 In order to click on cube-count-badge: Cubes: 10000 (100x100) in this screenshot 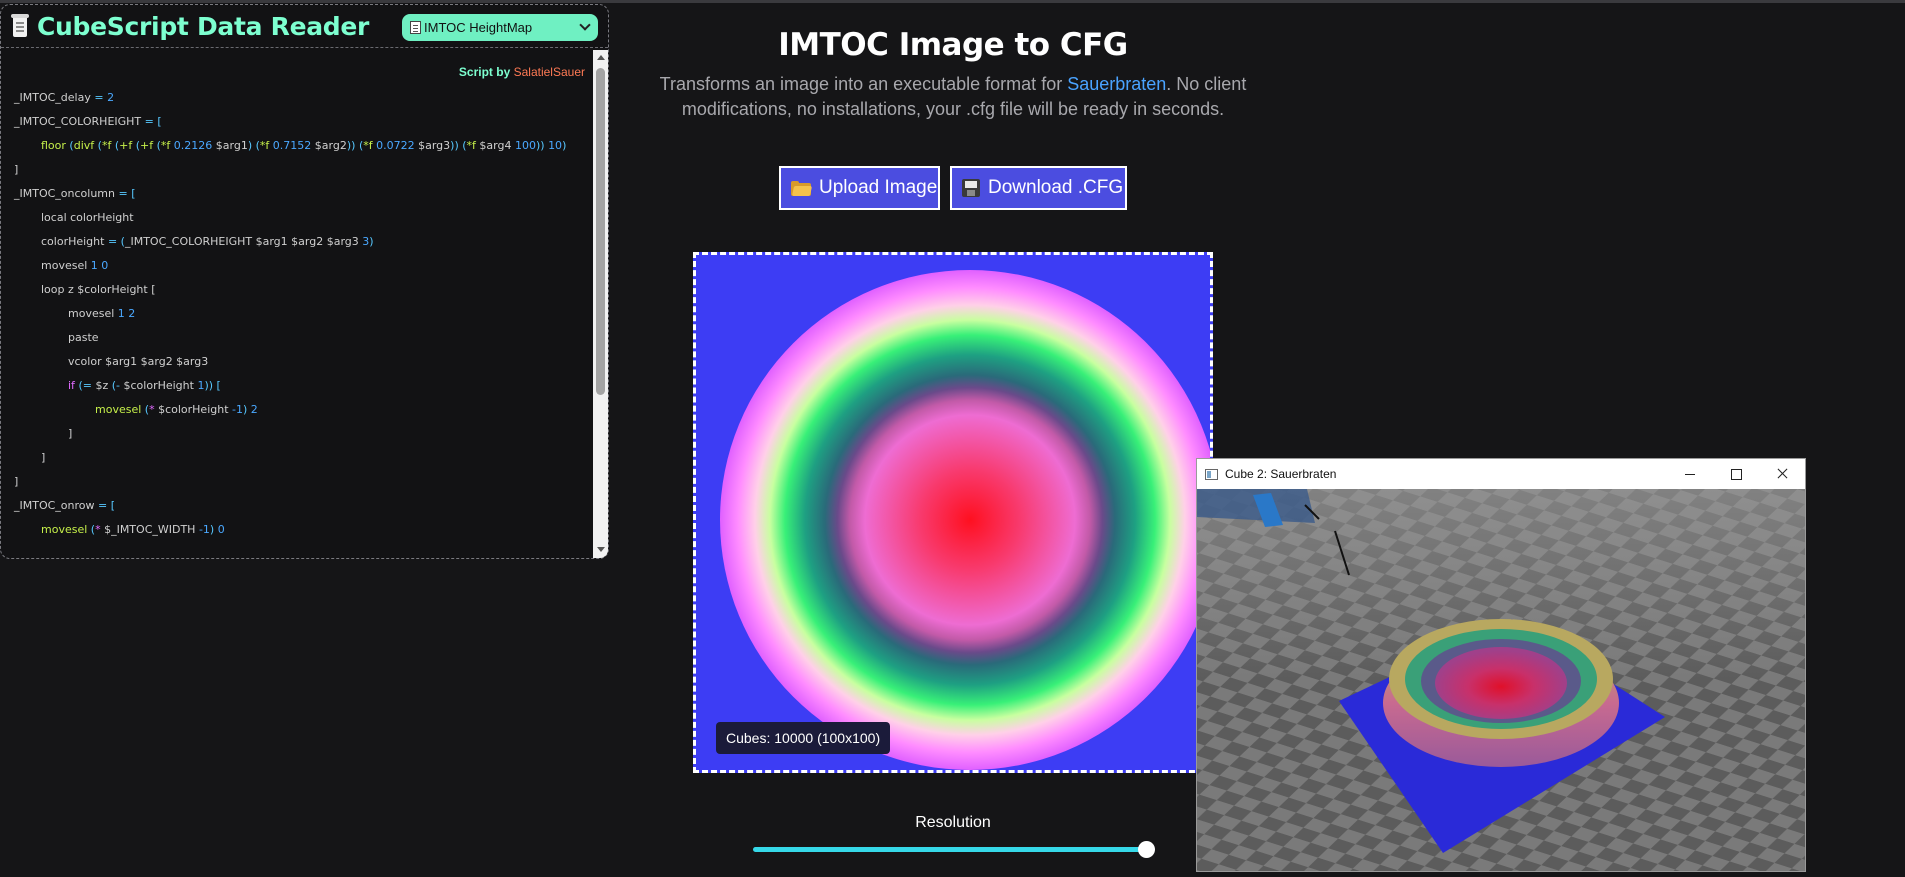, I will do `click(803, 738)`.